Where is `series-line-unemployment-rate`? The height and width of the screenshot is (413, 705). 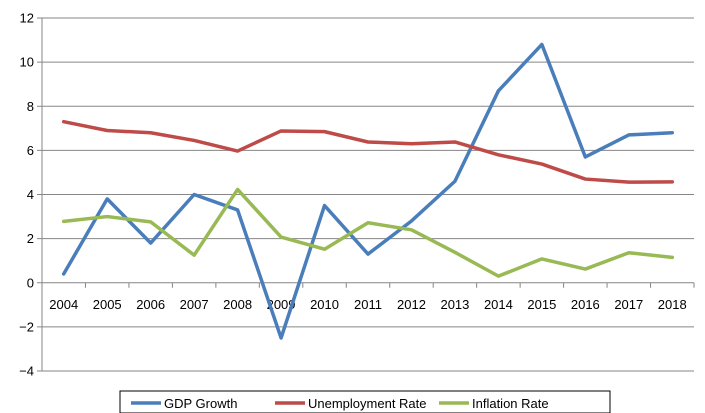
series-line-unemployment-rate is located at coordinates (368, 151).